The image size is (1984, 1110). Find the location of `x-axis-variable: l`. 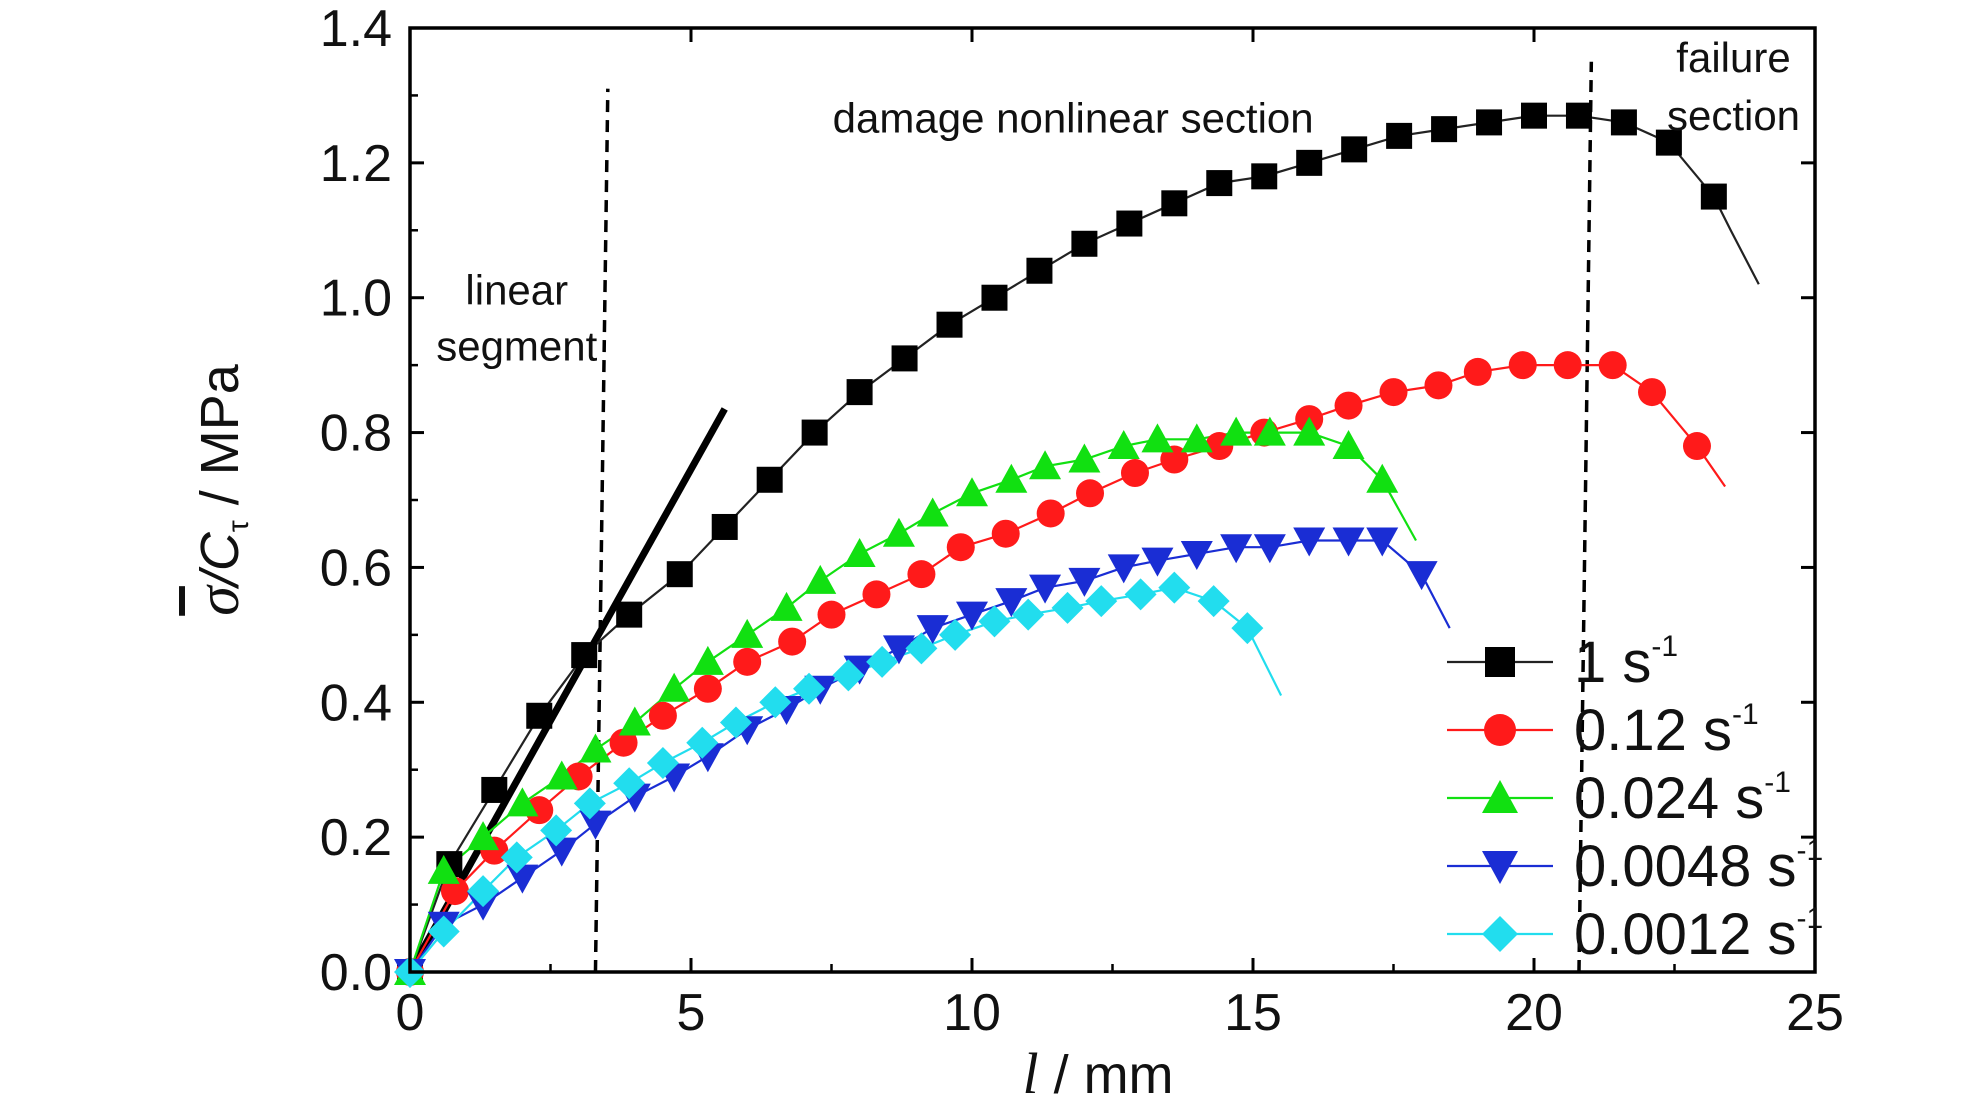

x-axis-variable: l is located at coordinates (1030, 1073).